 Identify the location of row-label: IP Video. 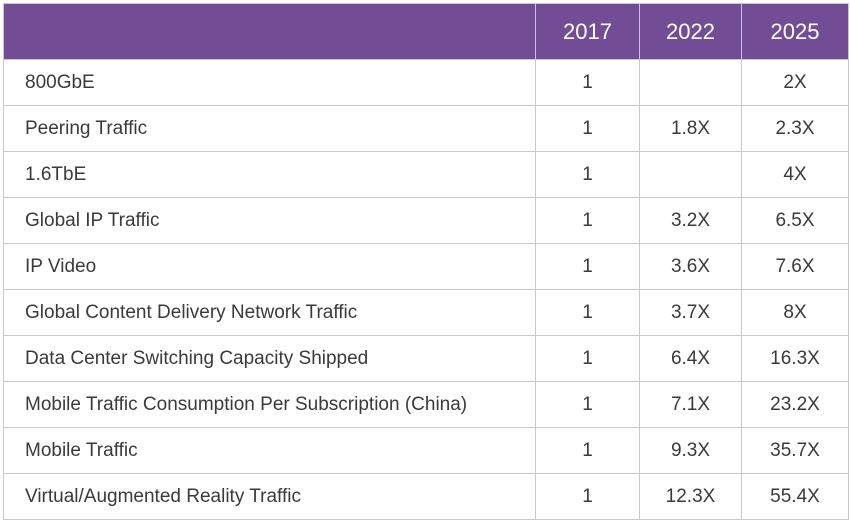
(269, 266).